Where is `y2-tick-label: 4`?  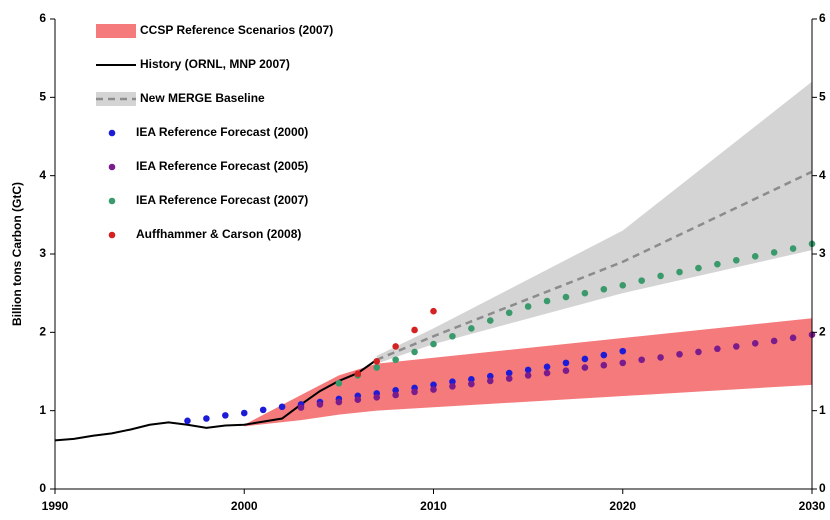 y2-tick-label: 4 is located at coordinates (822, 175).